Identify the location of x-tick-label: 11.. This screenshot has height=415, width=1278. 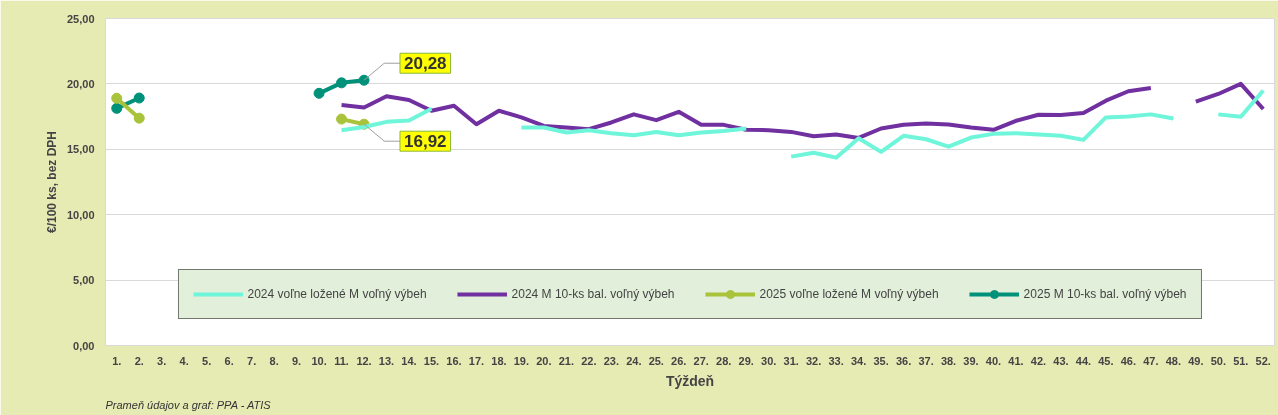
(341, 360).